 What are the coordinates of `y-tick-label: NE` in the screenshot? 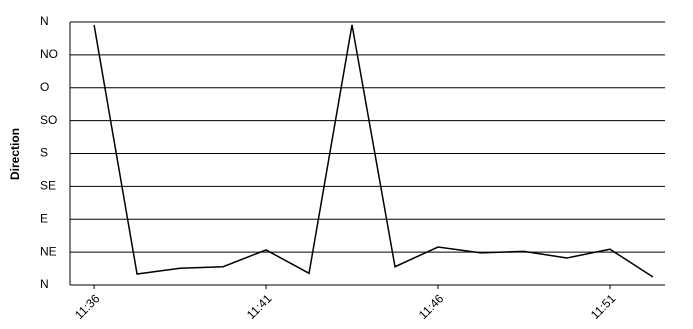 It's located at (48, 251).